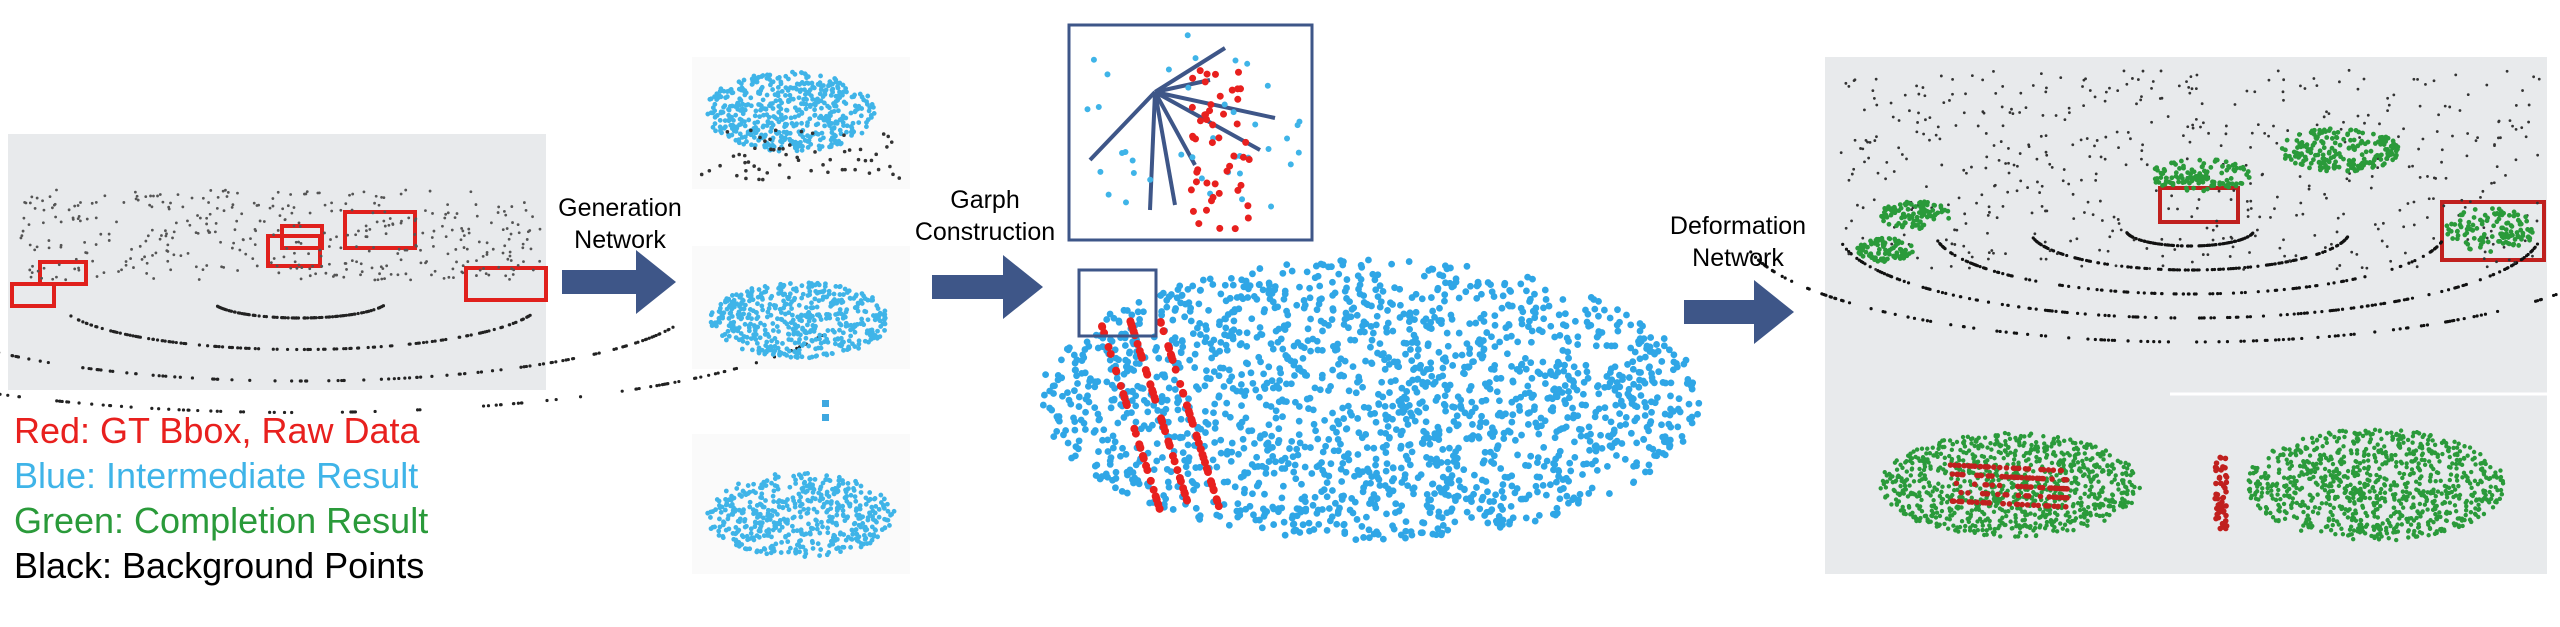 Image resolution: width=2560 pixels, height=627 pixels. Describe the element at coordinates (984, 200) in the screenshot. I see `step-label: Garph` at that location.